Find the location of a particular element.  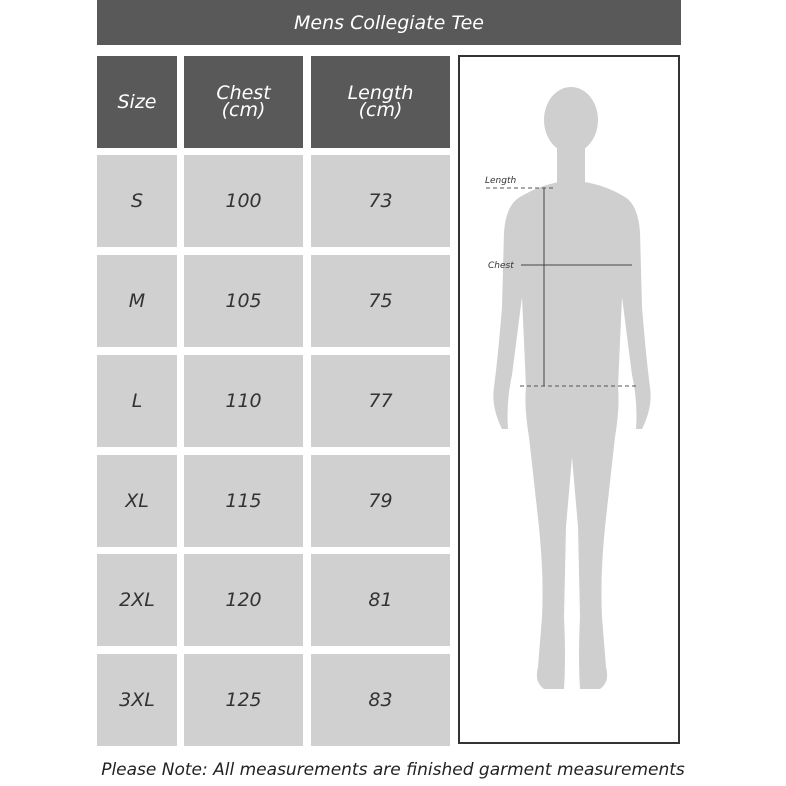

cell-length: 75 is located at coordinates (380, 301).